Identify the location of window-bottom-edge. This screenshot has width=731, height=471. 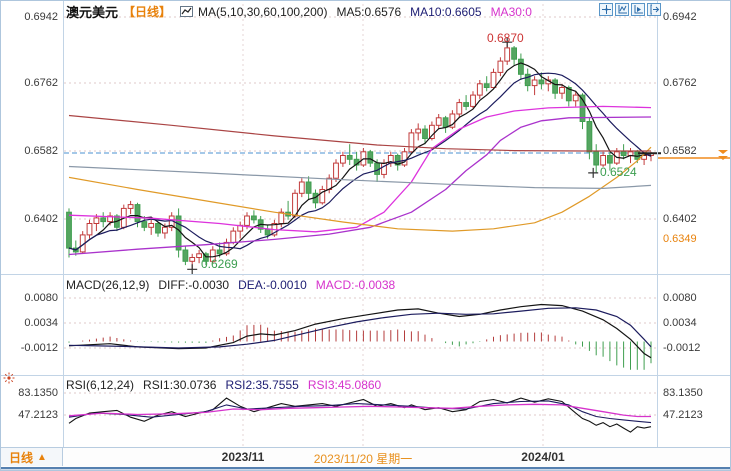
(365, 468).